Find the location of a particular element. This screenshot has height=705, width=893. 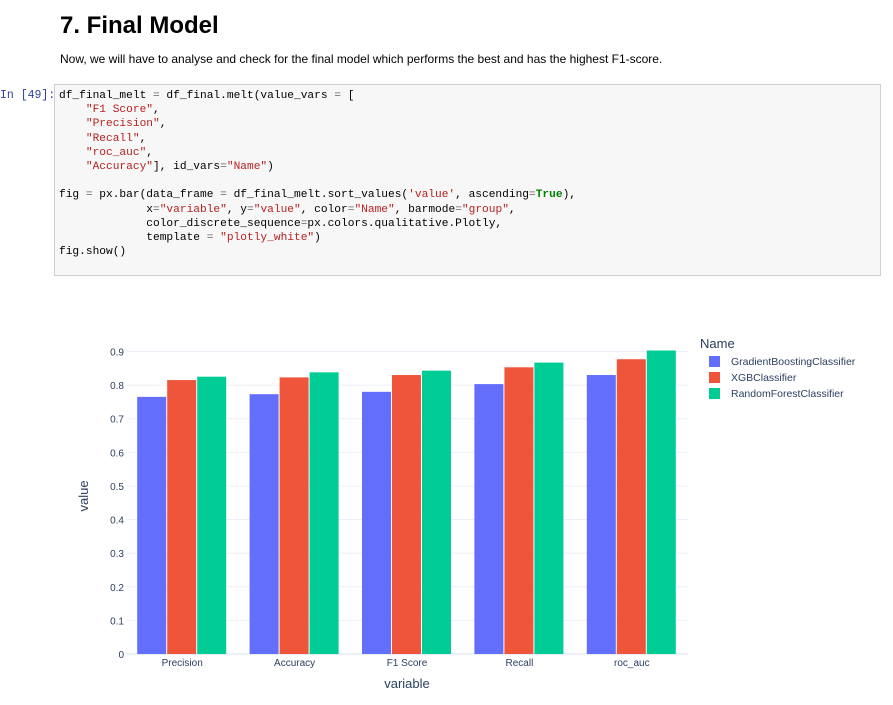

code-token: "group" is located at coordinates (485, 209).